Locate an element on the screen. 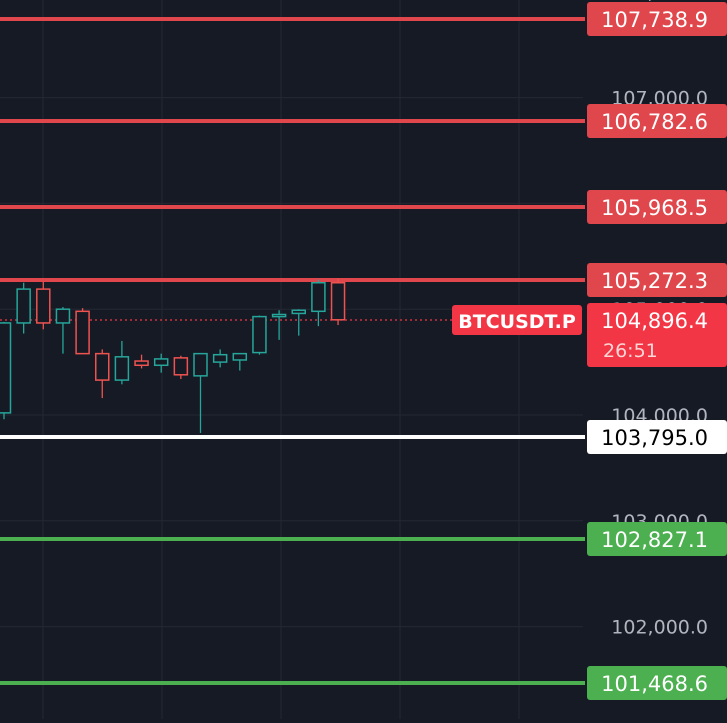 This screenshot has width=727, height=723. last-price-label-group: BTCUSDT.P 104,896.4 26:51 is located at coordinates (589, 335).